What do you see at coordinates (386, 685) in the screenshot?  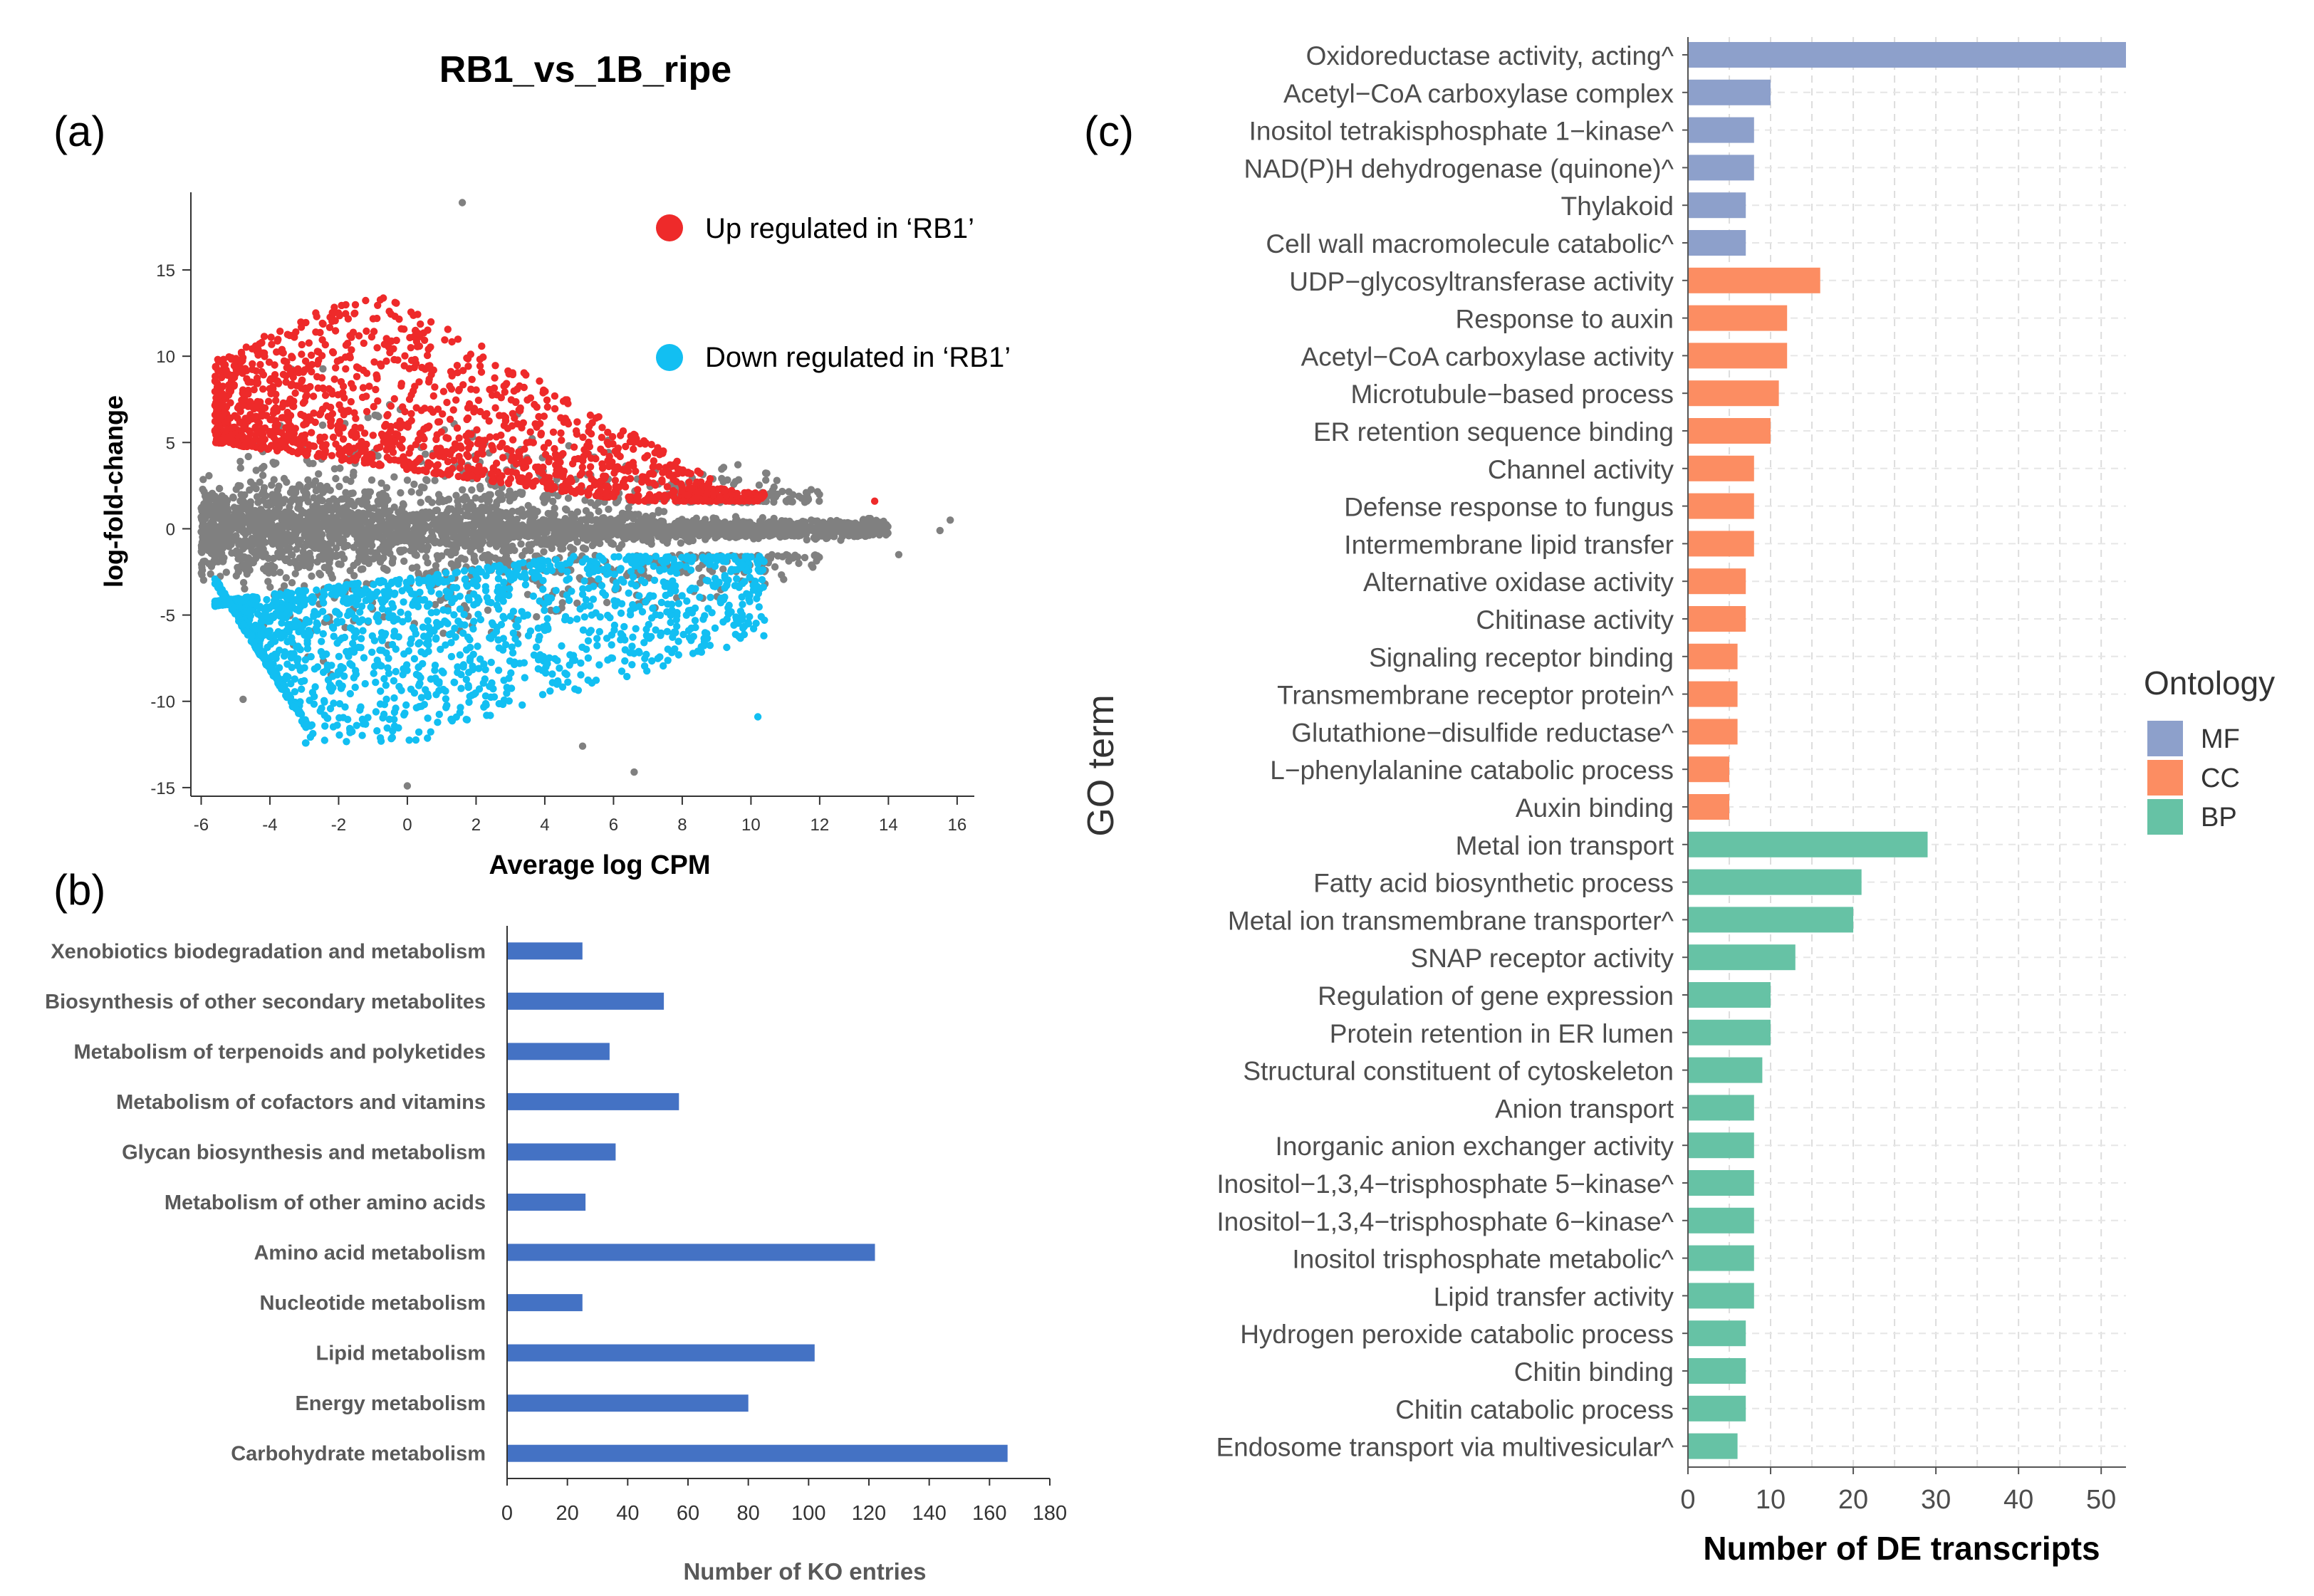 I see `ma-point-down` at bounding box center [386, 685].